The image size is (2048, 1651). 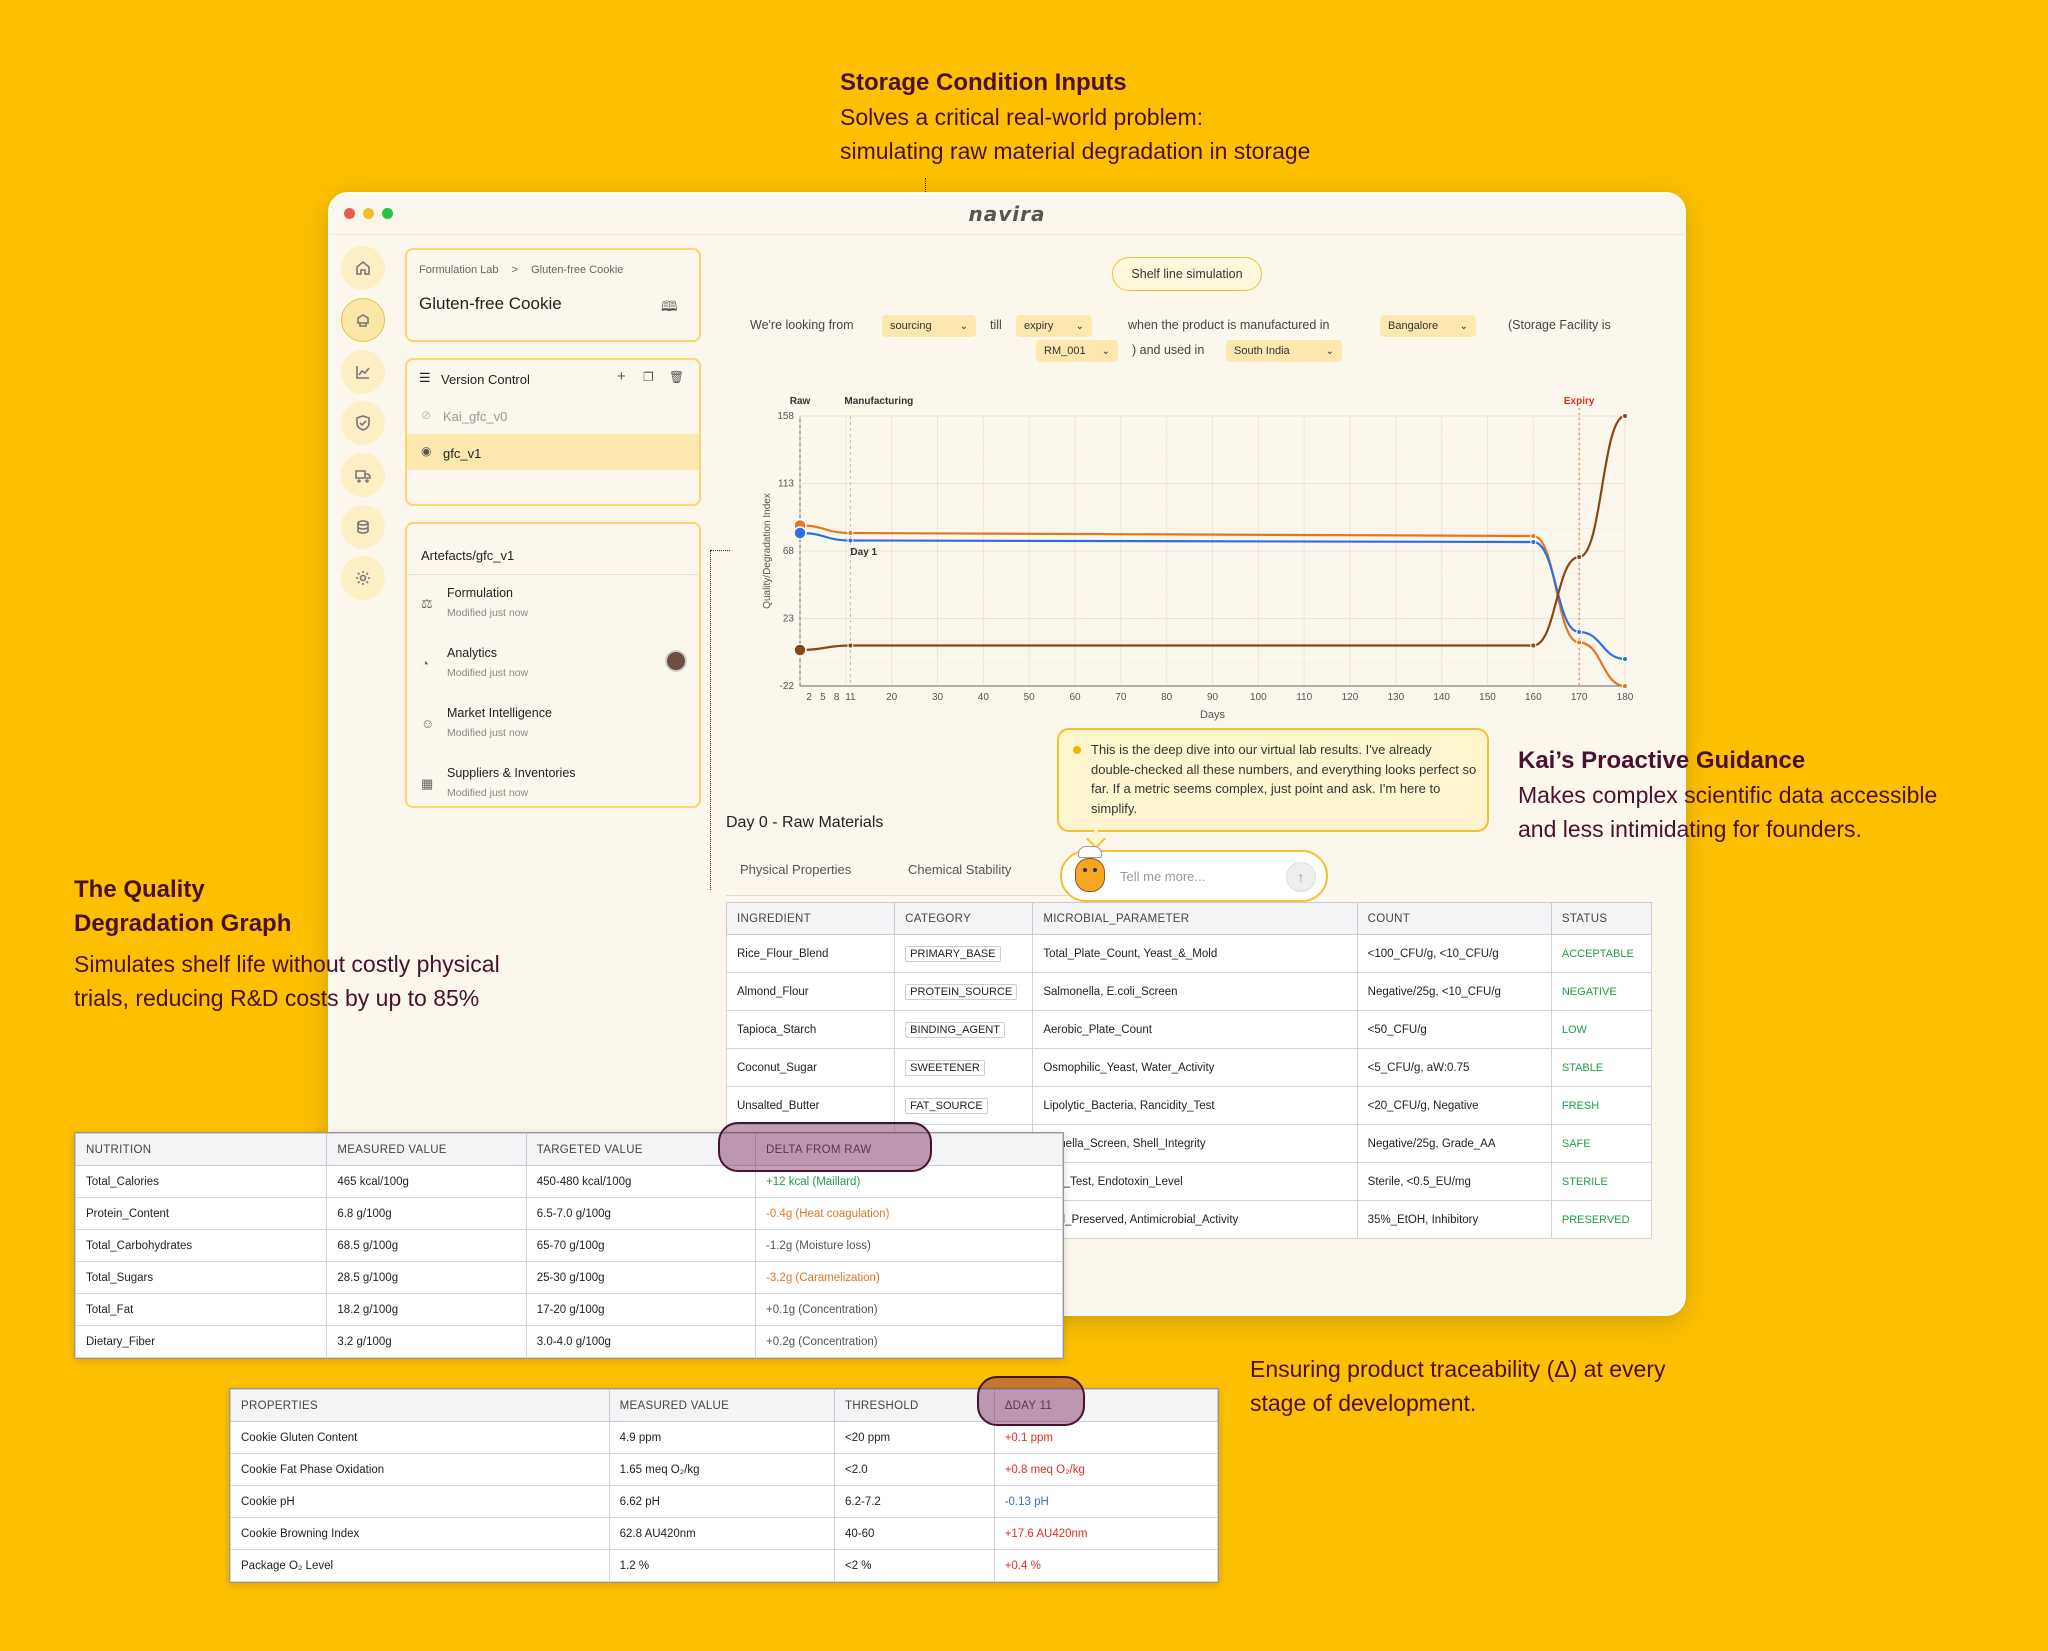 What do you see at coordinates (472, 653) in the screenshot?
I see `artefact-analytics: Analytics` at bounding box center [472, 653].